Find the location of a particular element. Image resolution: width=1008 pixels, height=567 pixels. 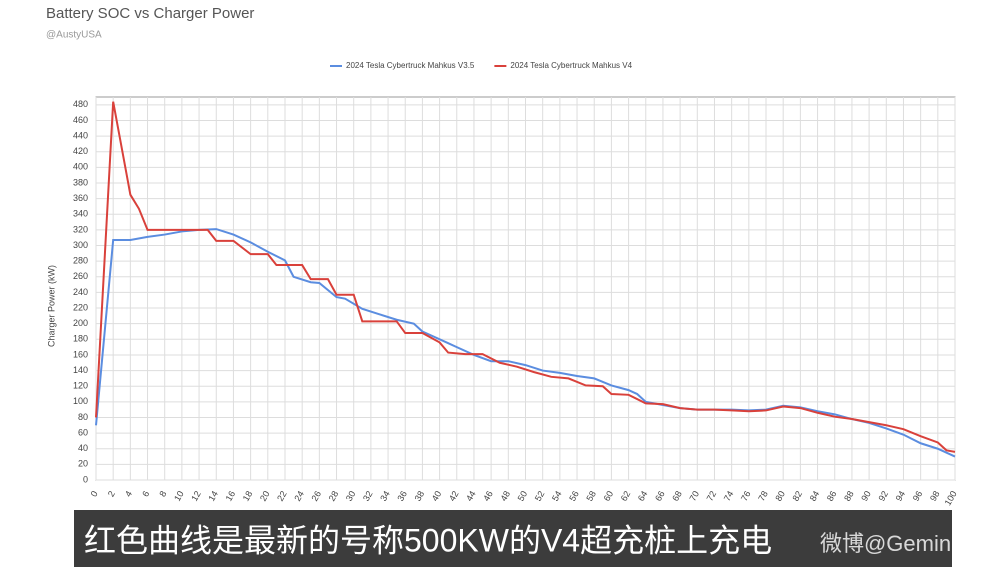

y-tick-label: 20 is located at coordinates (83, 464).